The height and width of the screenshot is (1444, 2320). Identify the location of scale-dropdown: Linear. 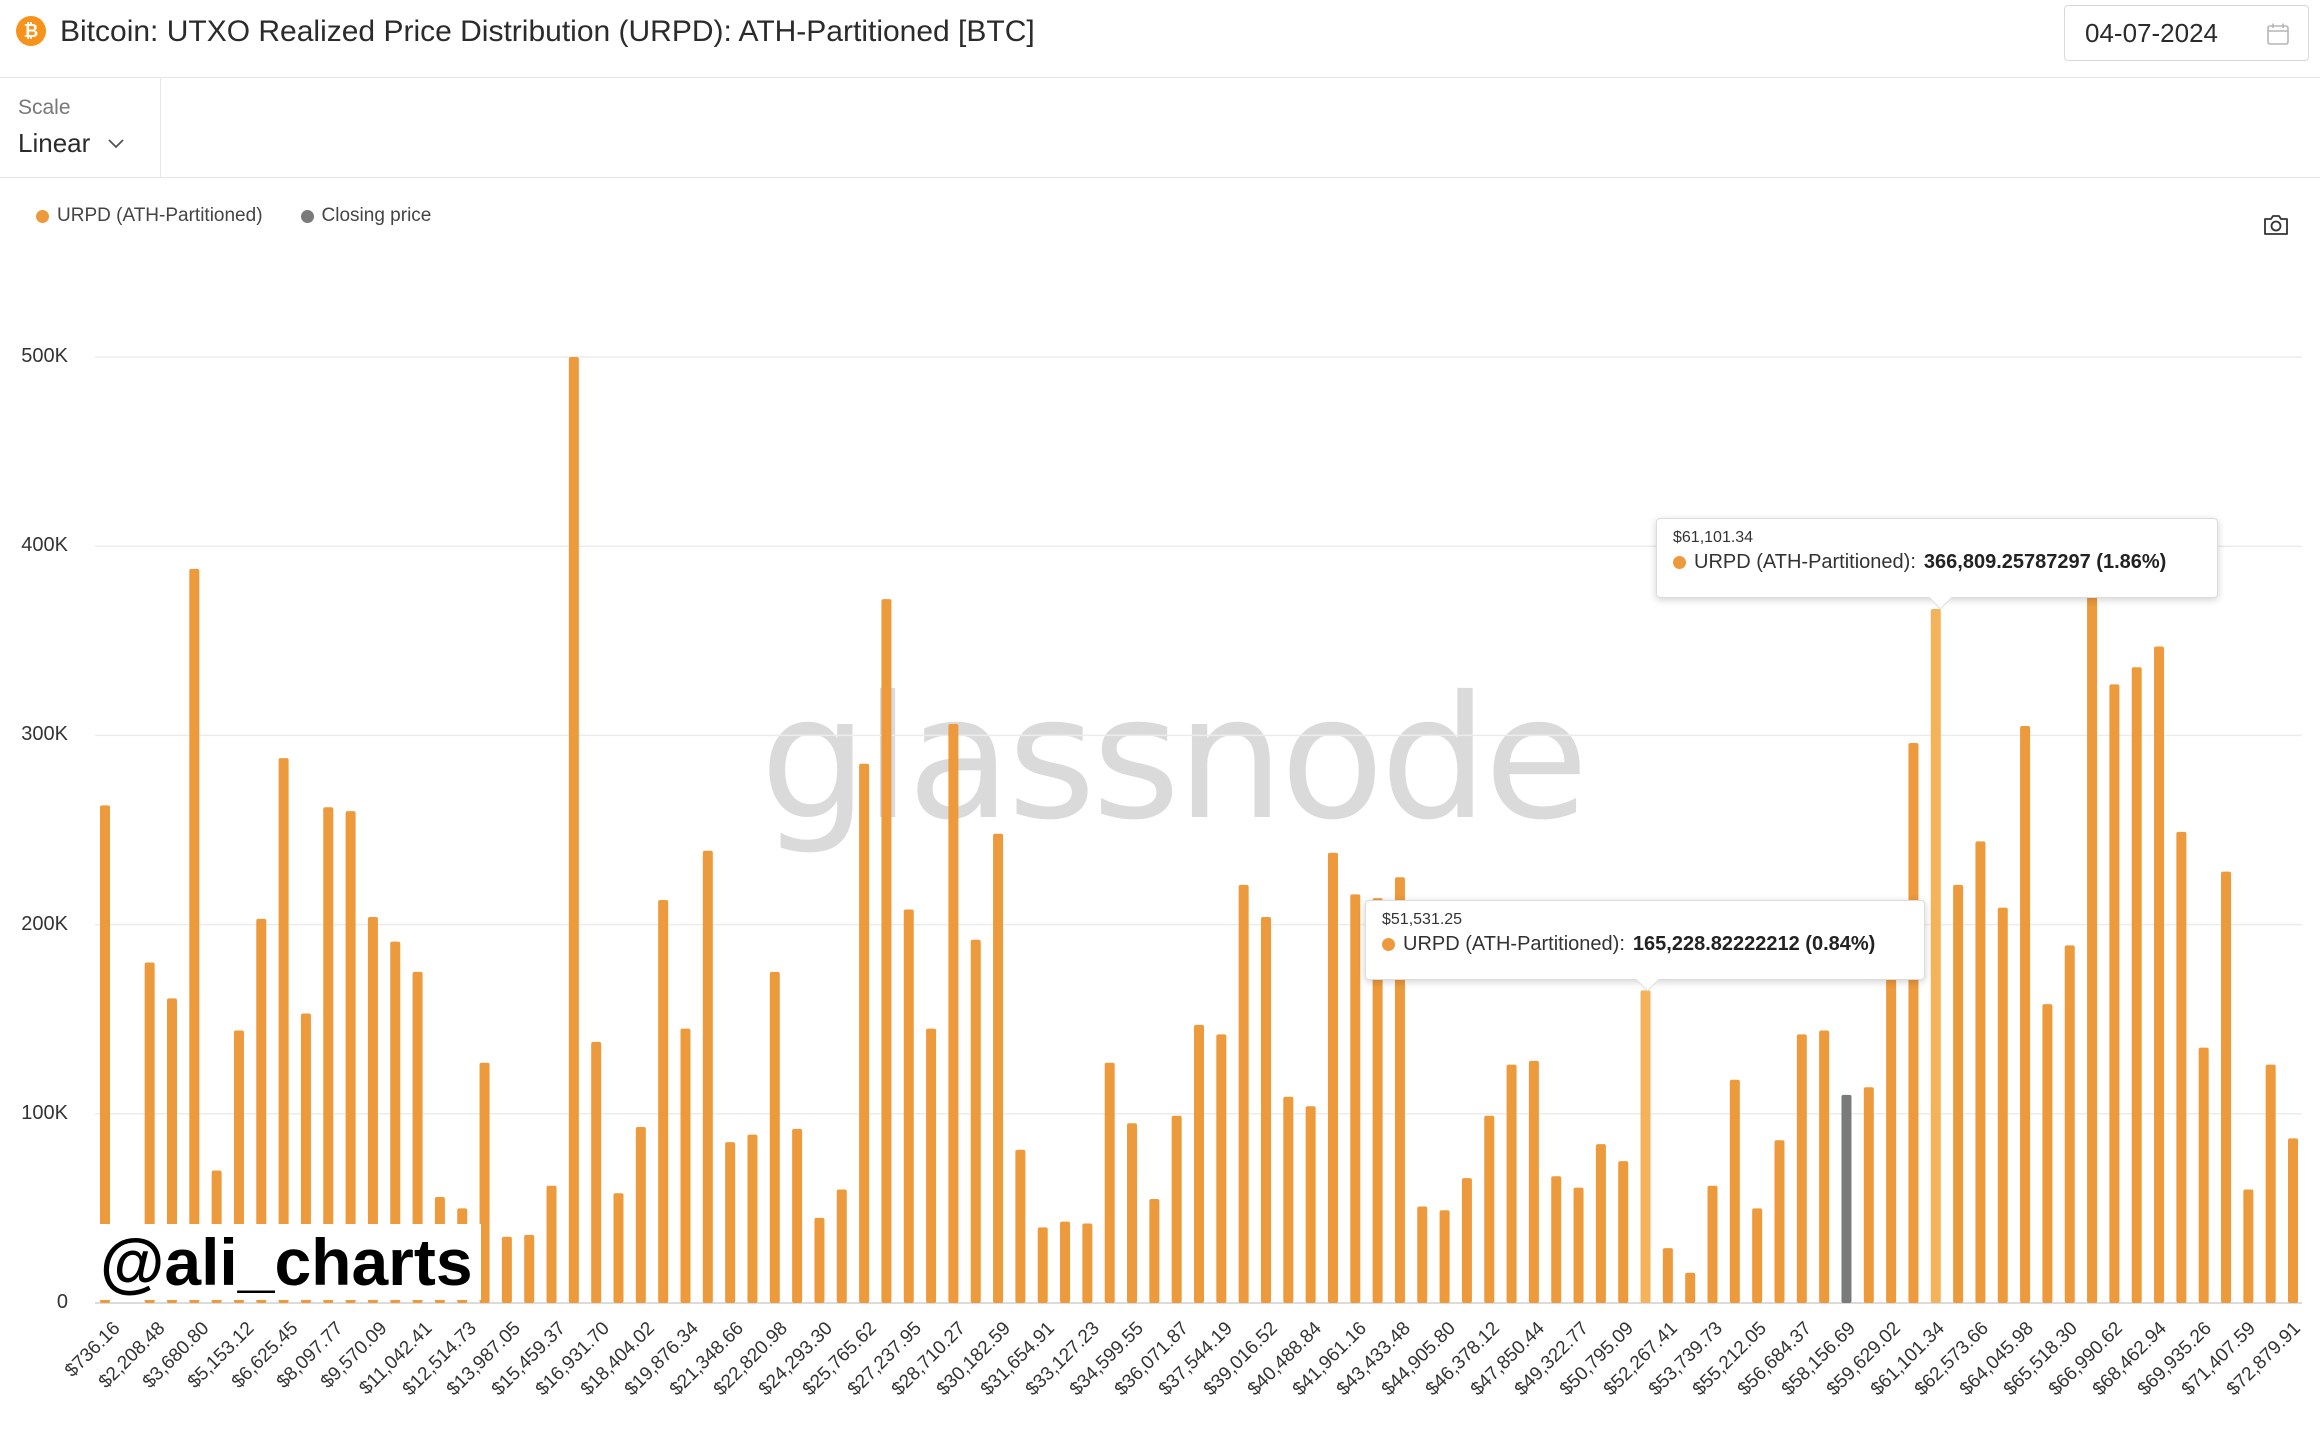
(71, 143).